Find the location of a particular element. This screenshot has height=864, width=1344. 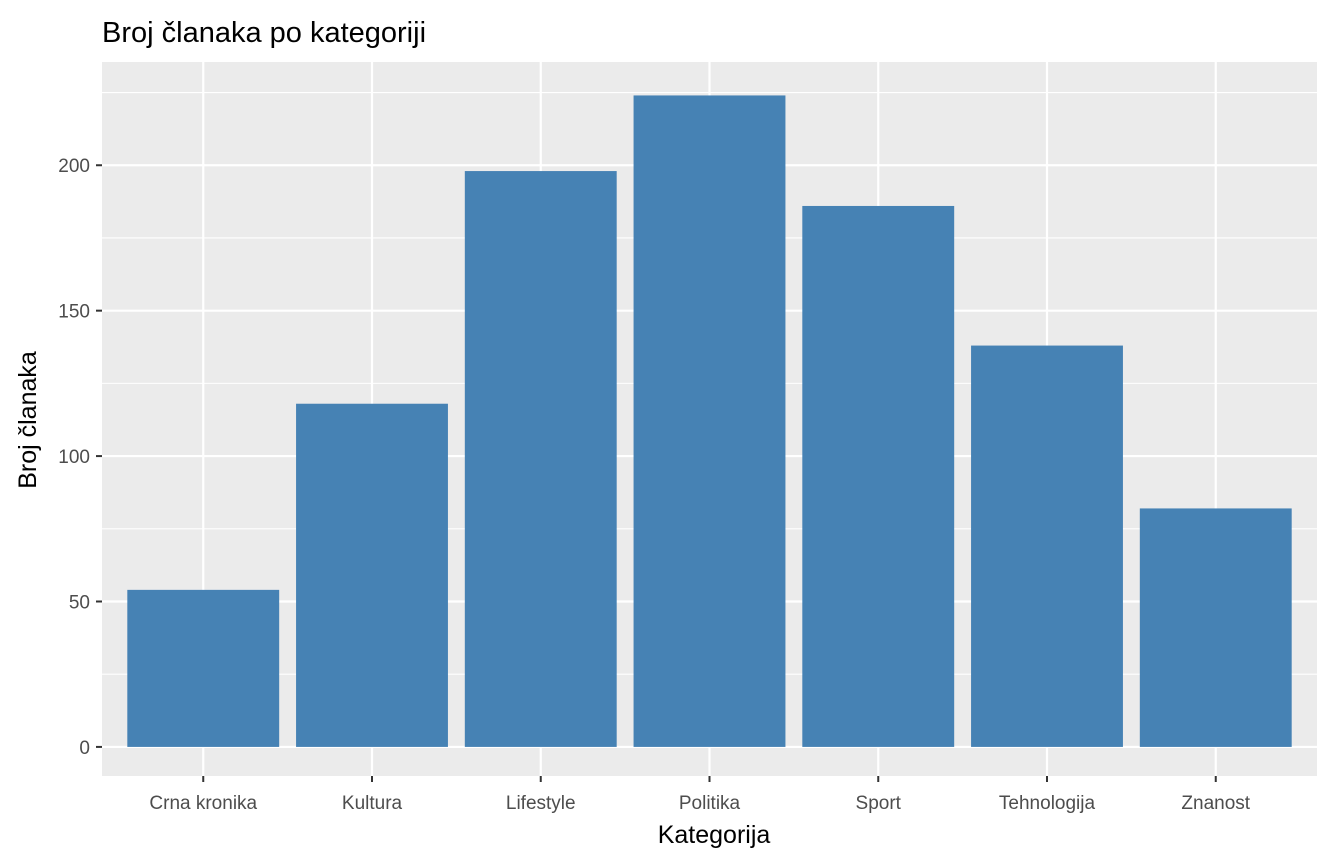

bar-politika is located at coordinates (709, 421).